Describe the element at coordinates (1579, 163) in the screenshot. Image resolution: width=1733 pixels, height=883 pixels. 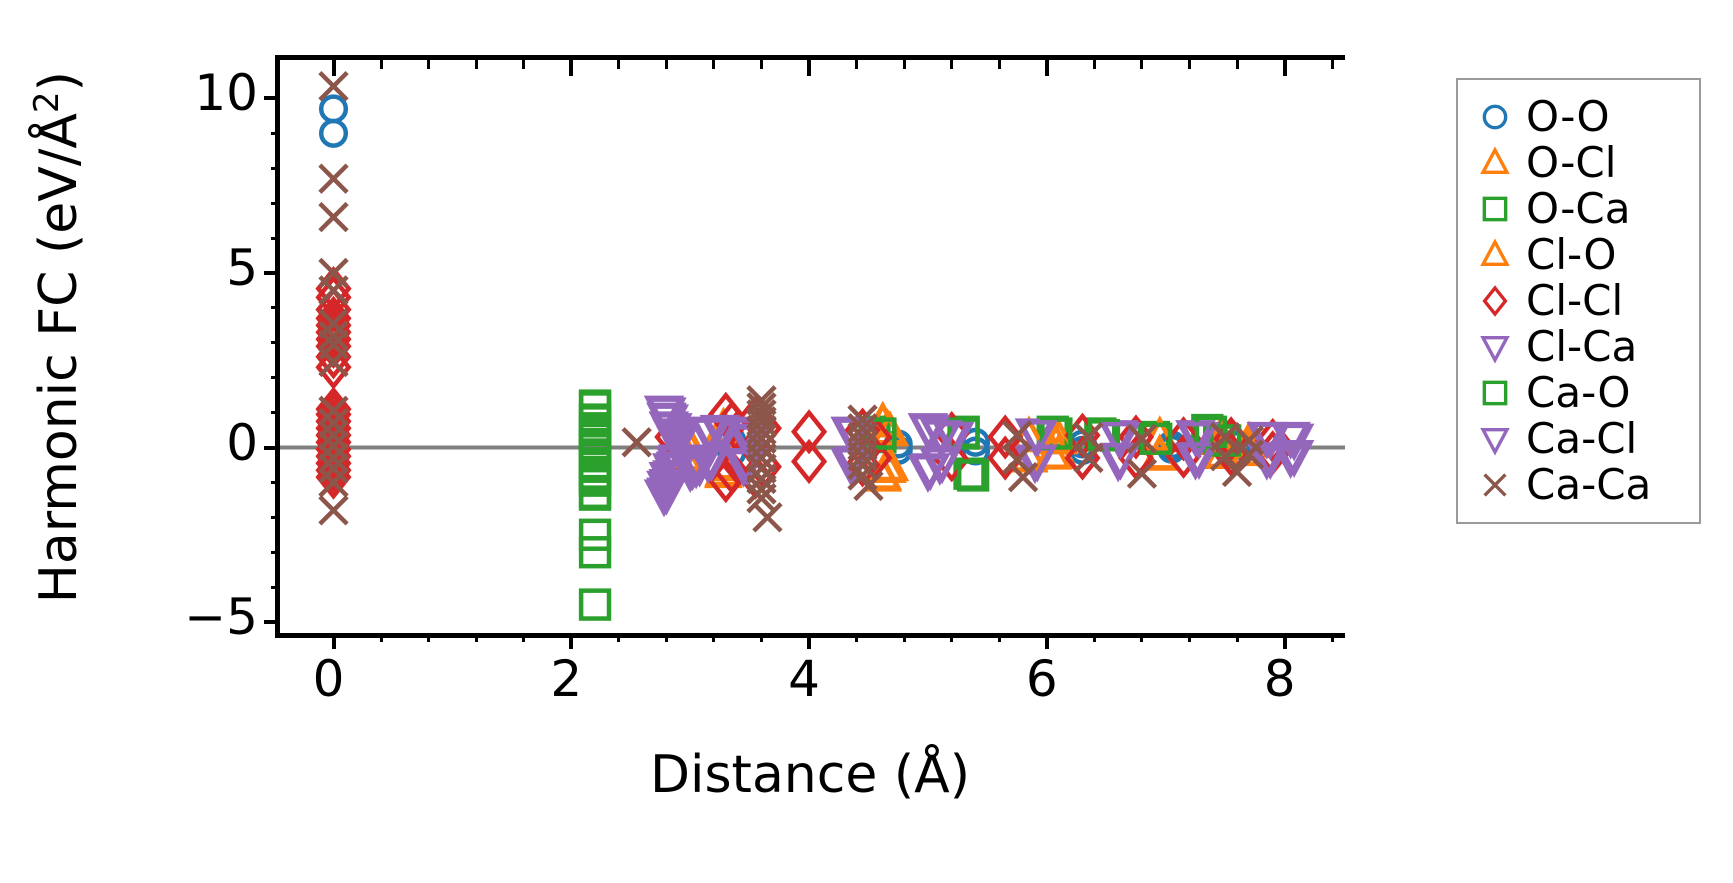
I see `legend-item-o-cl: O-Cl` at that location.